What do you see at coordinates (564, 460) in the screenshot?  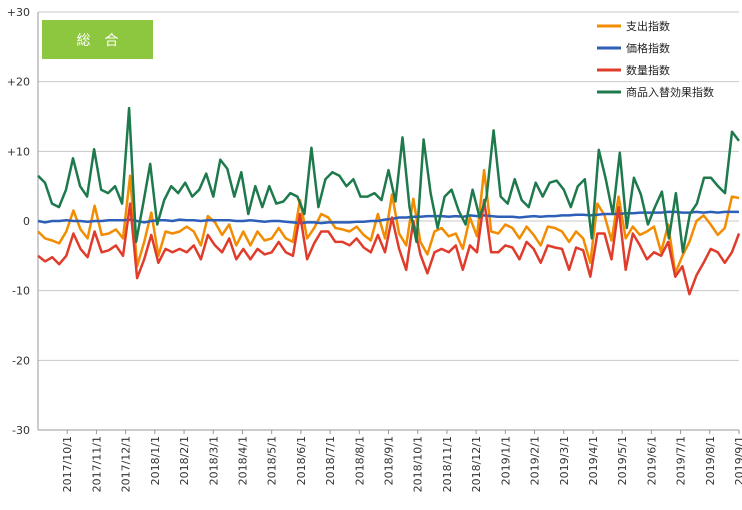 I see `x-tick-label: 2019/3/1` at bounding box center [564, 460].